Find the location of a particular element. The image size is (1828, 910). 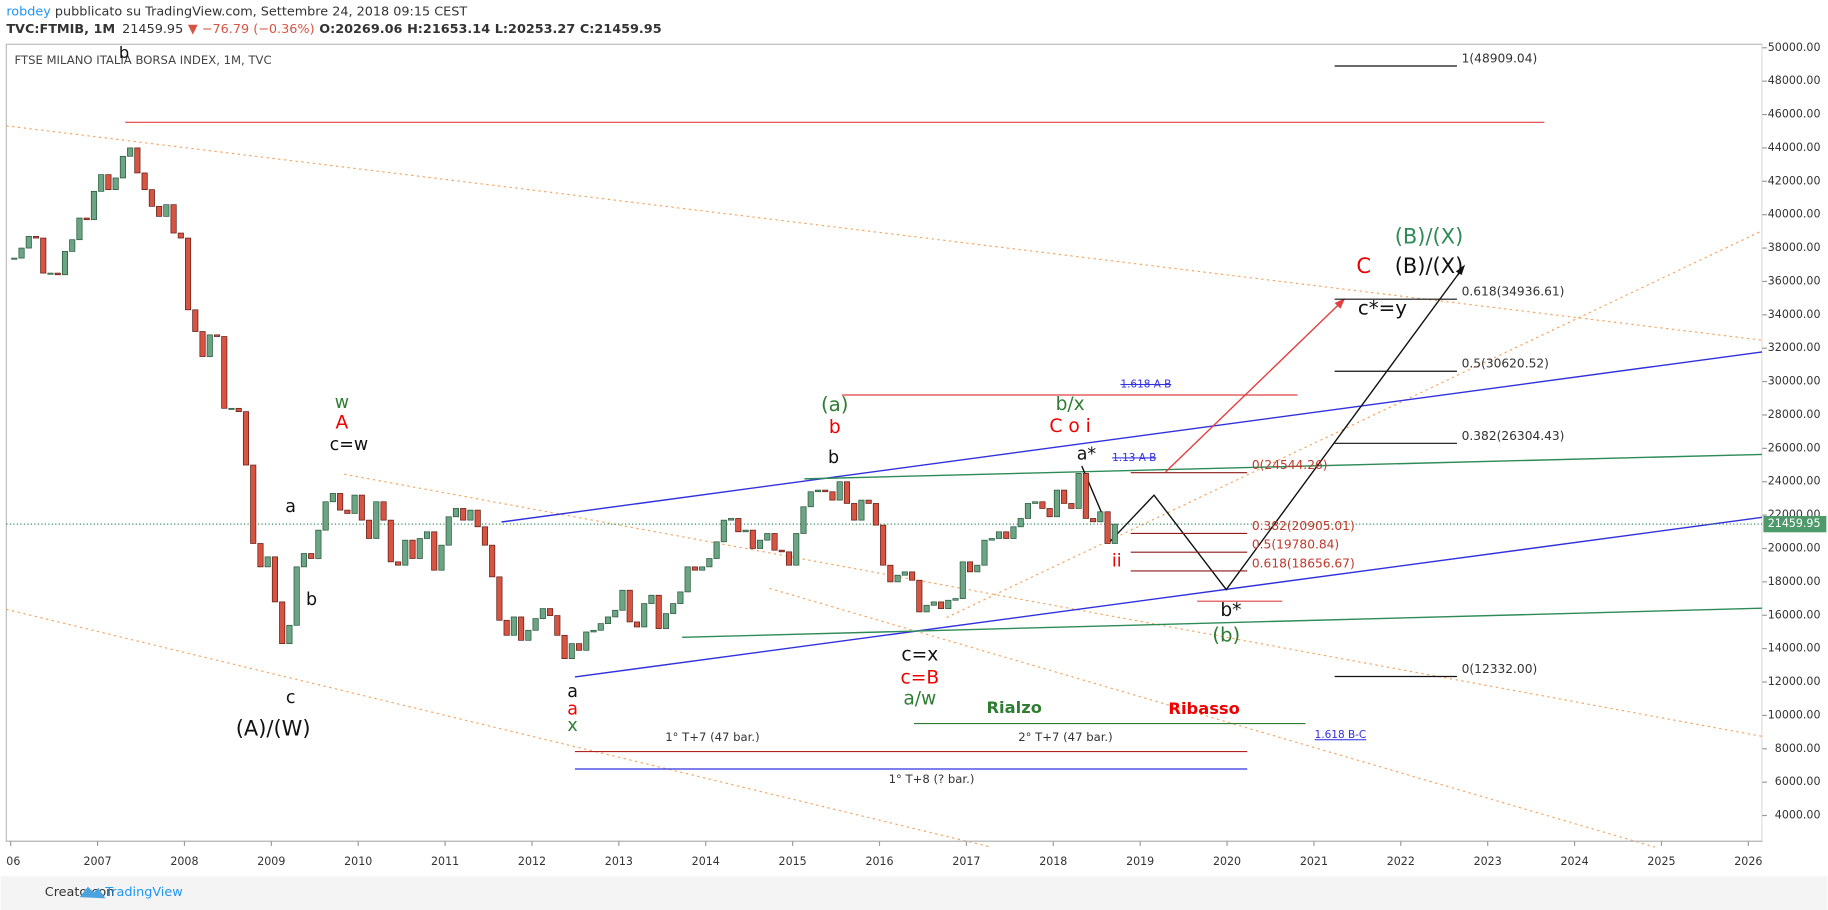

y-tick-label: 28000.00 is located at coordinates (1794, 414).